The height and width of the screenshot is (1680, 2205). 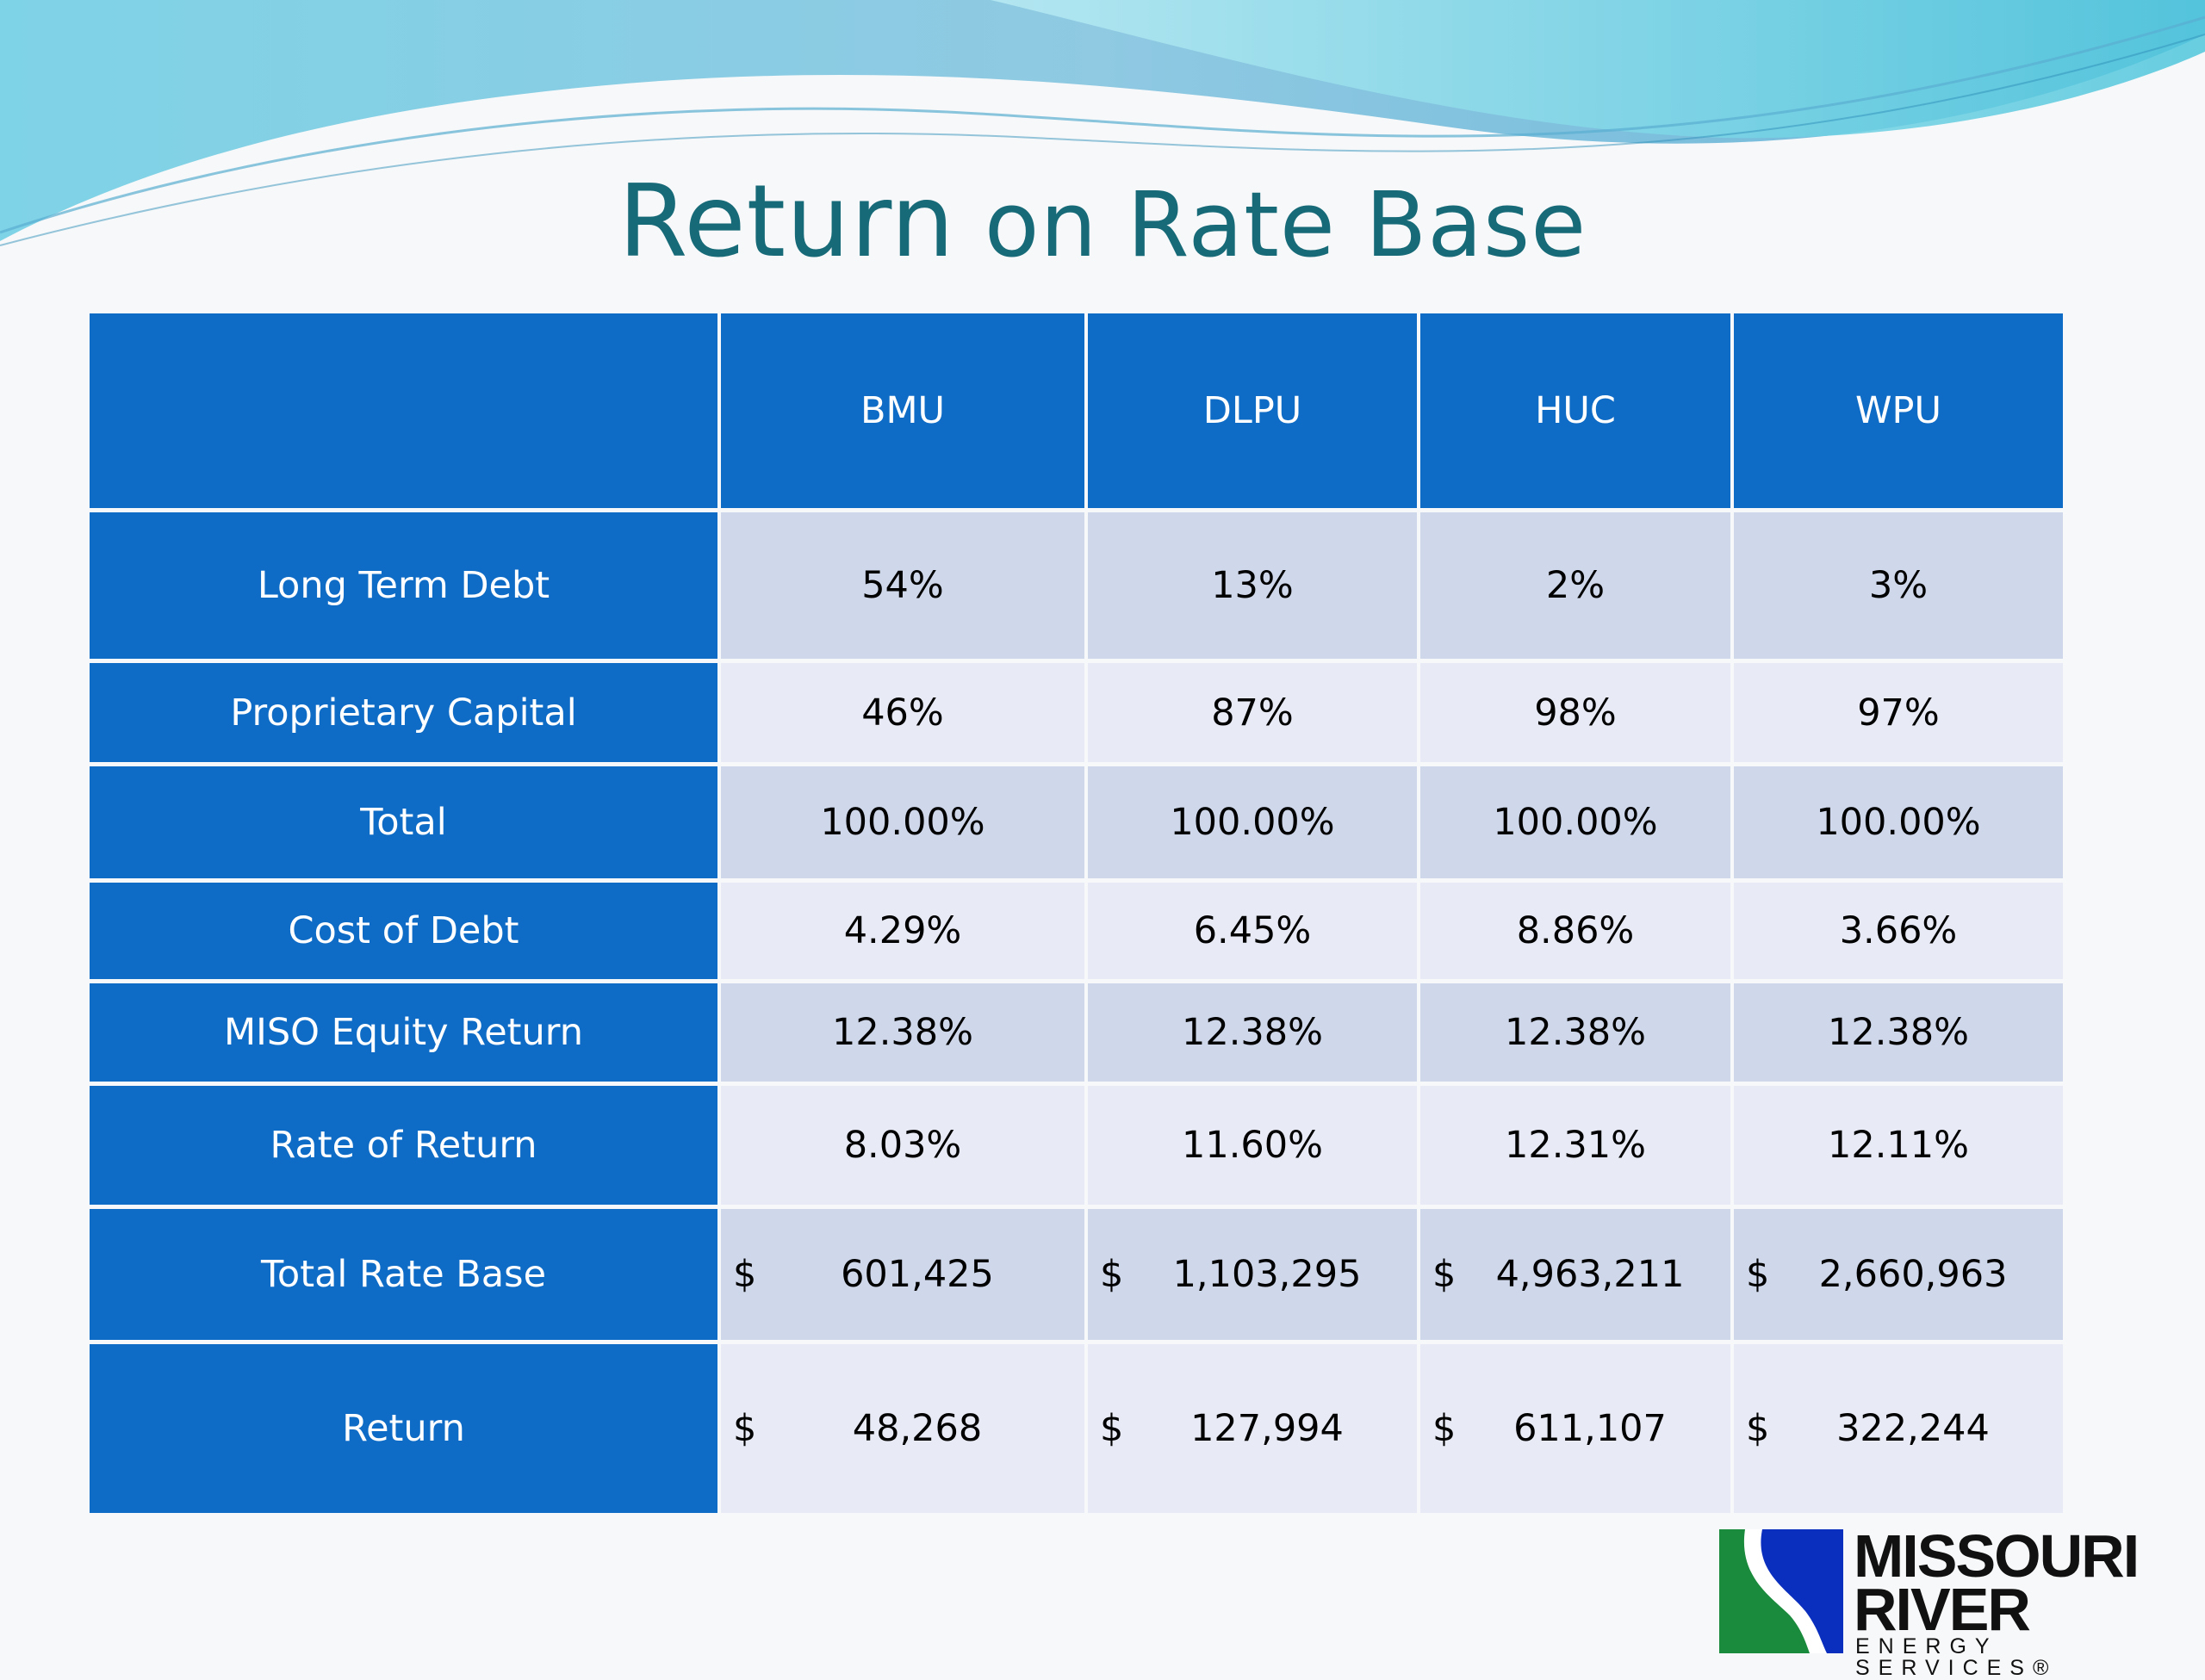 What do you see at coordinates (403, 586) in the screenshot?
I see `row-label: Long Term Debt` at bounding box center [403, 586].